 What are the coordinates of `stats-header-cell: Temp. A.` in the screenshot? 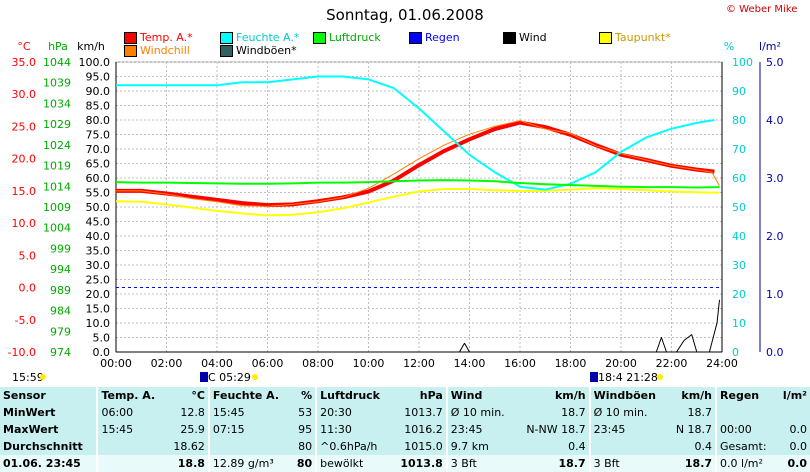 It's located at (131, 395).